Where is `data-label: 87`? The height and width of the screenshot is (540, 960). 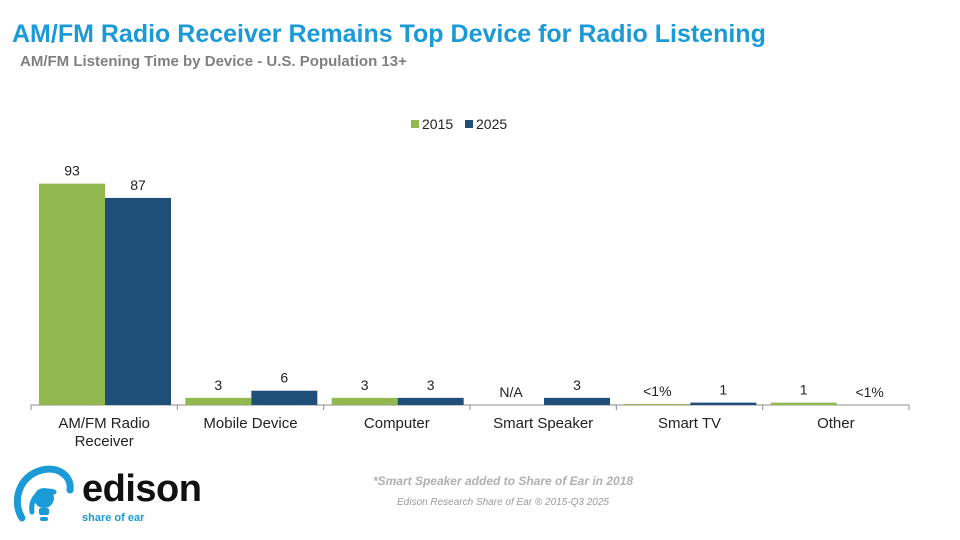 data-label: 87 is located at coordinates (138, 185).